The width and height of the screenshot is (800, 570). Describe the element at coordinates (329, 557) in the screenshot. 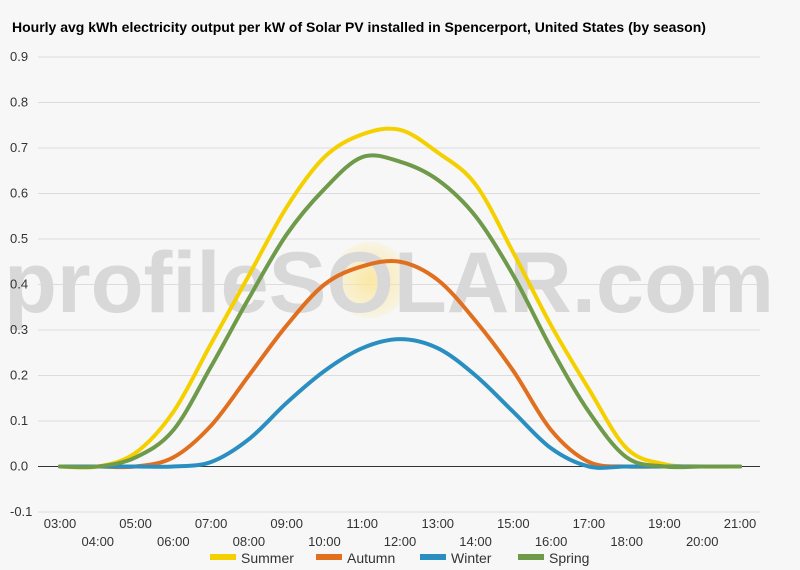

I see `legend-swatch-autumn` at that location.